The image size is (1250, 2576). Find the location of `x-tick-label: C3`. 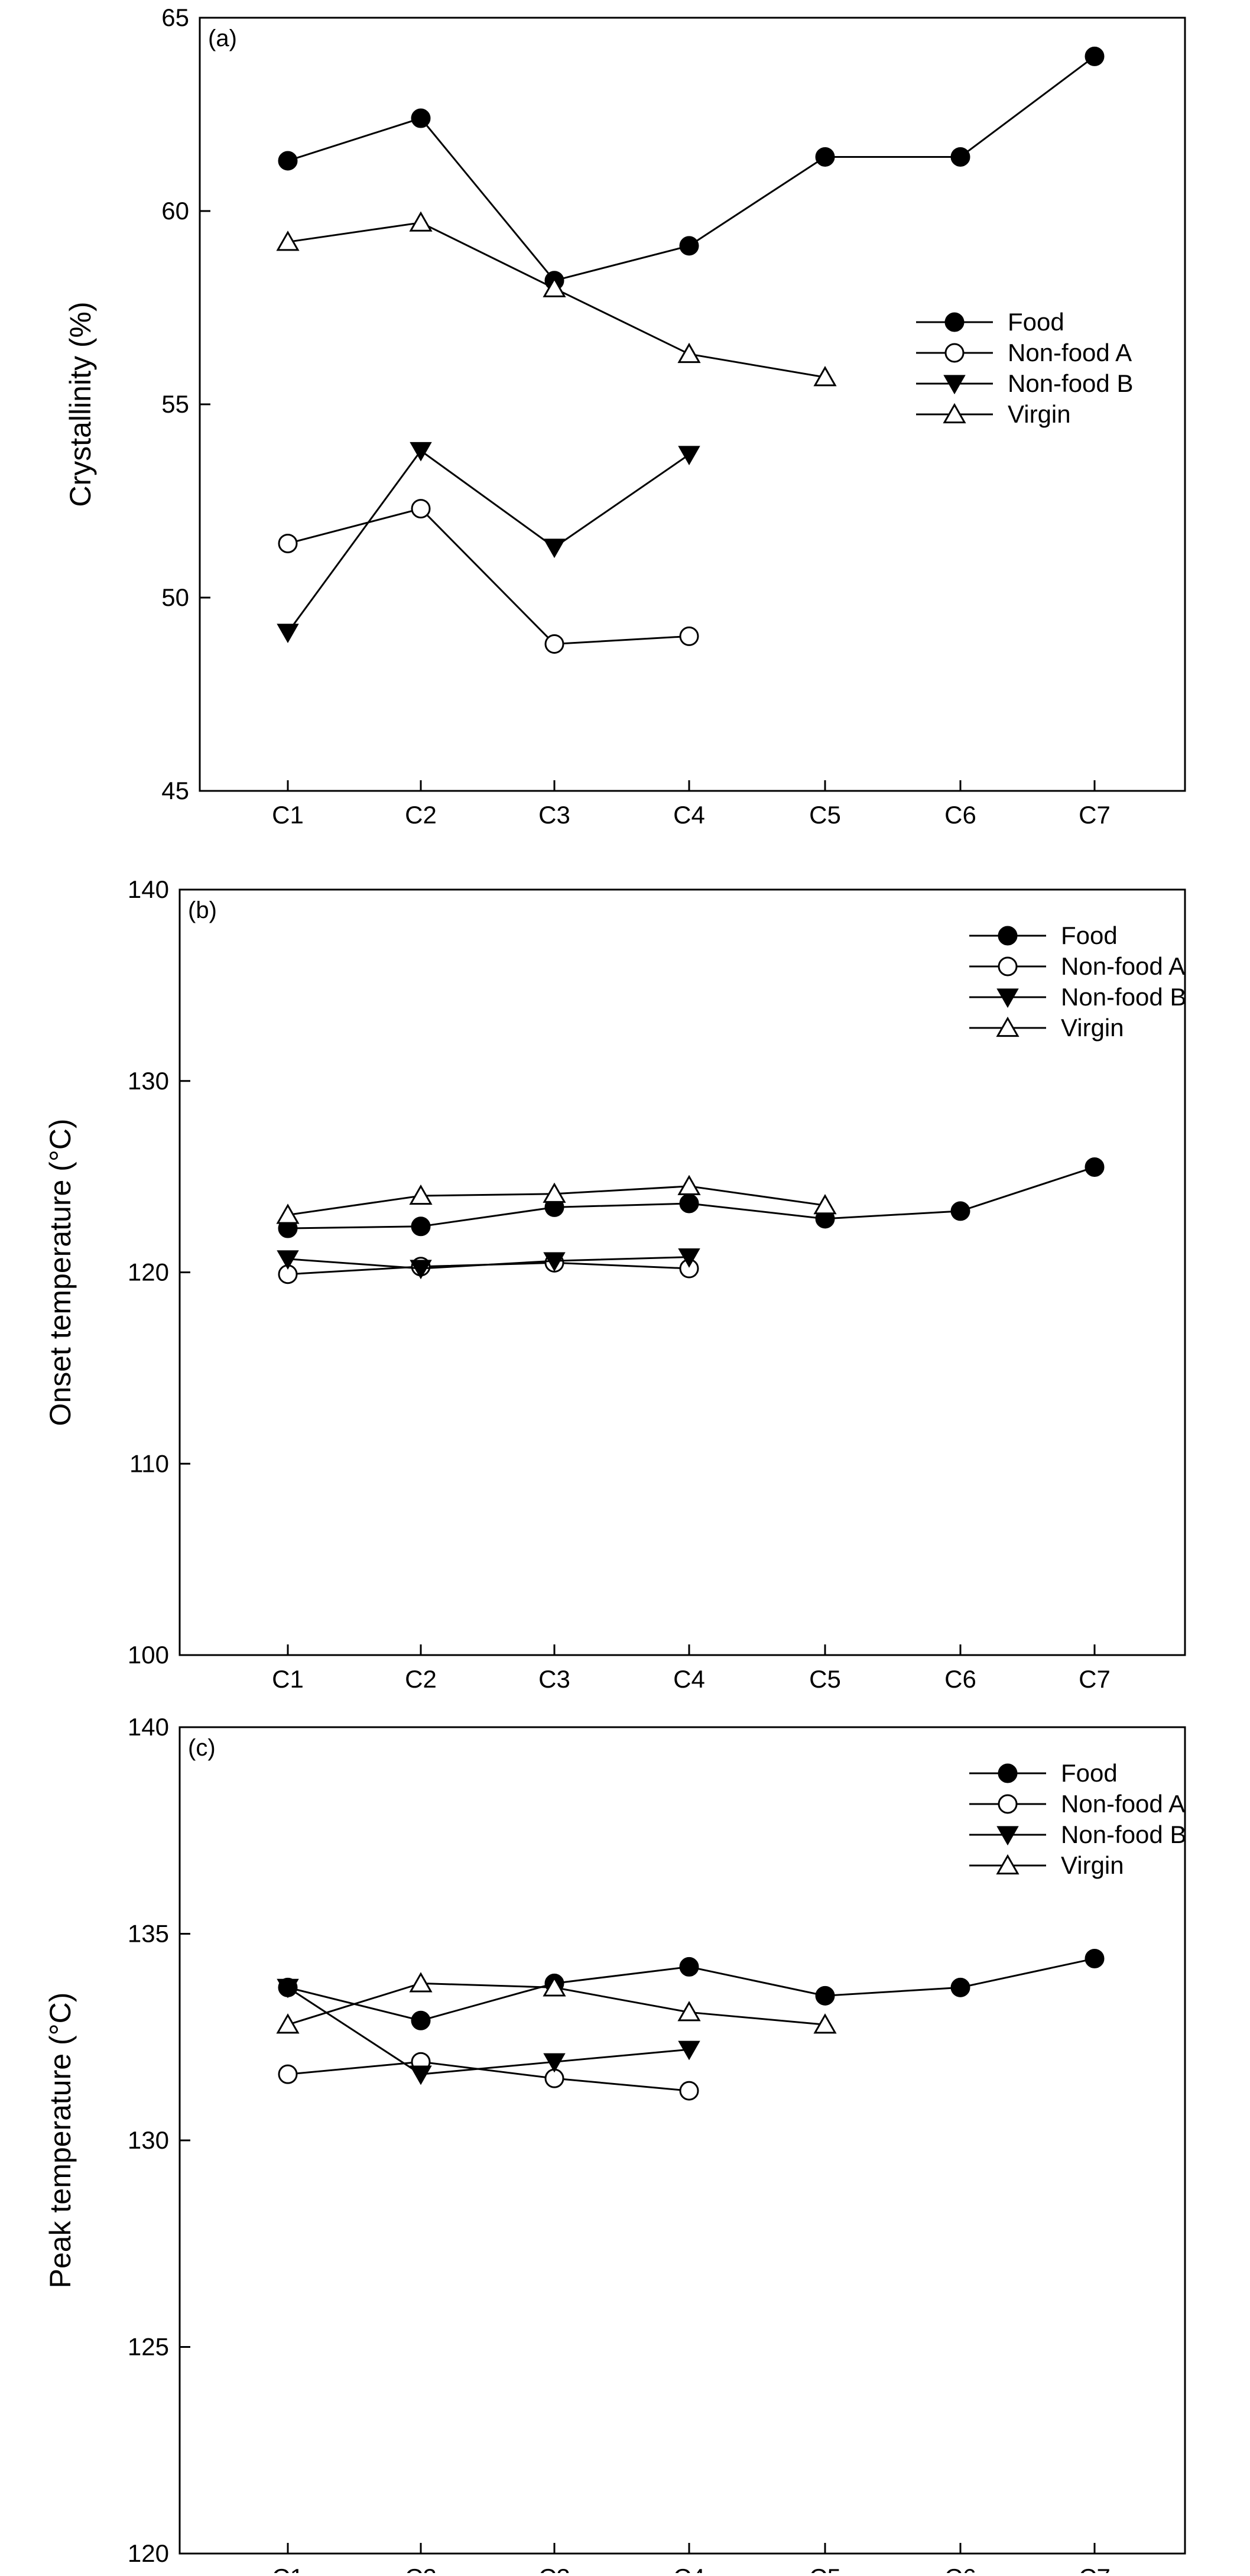

x-tick-label: C3 is located at coordinates (554, 1679).